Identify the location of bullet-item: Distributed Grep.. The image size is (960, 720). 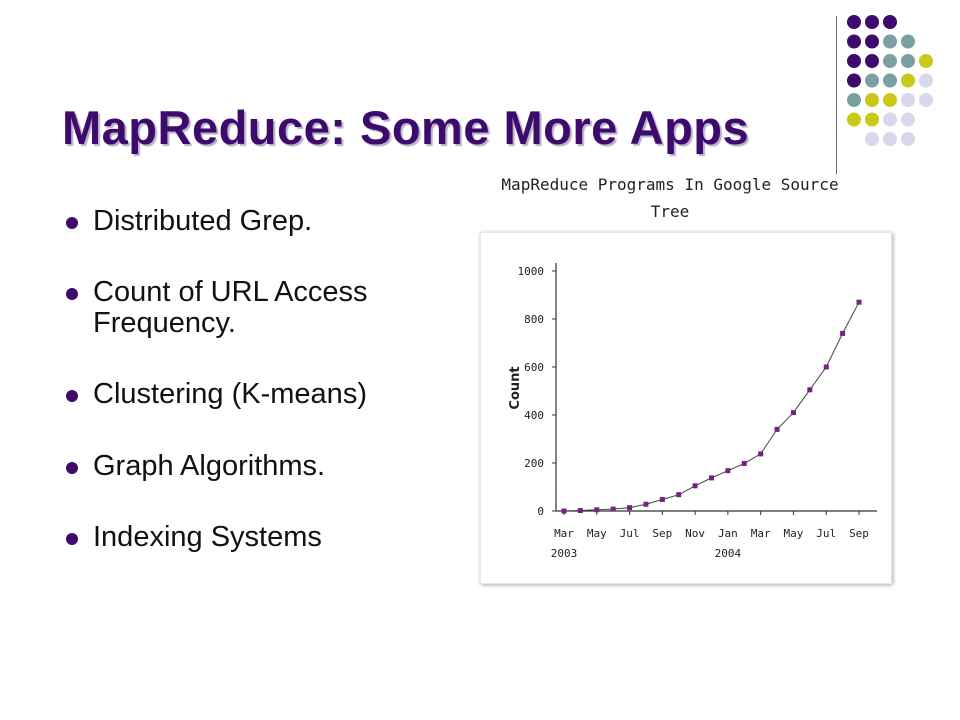
(266, 221).